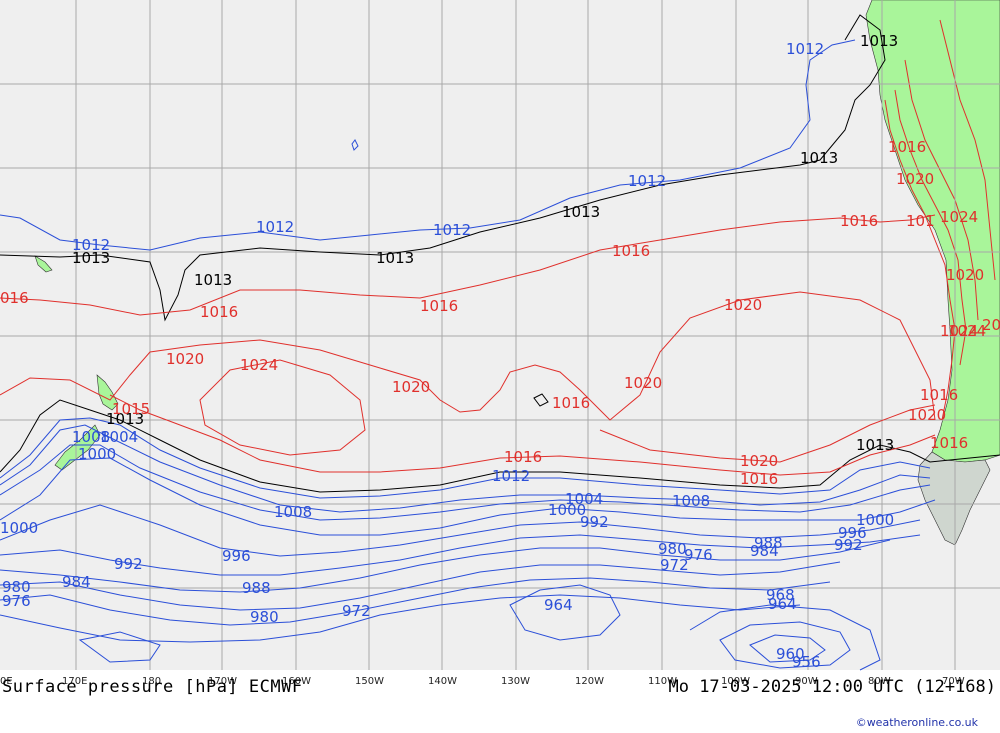 The image size is (1000, 733). I want to click on isobar-1012-south, so click(465, 458).